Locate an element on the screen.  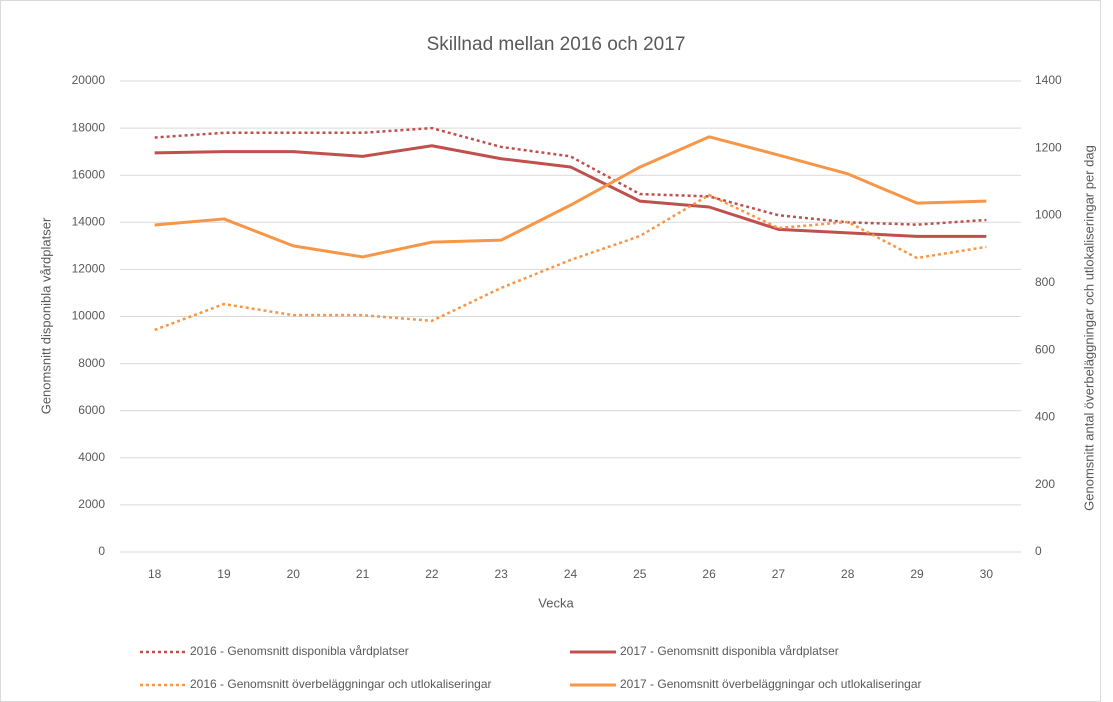
legend-label: 2016 - Genomsnitt disponibla vårdplatser is located at coordinates (299, 651).